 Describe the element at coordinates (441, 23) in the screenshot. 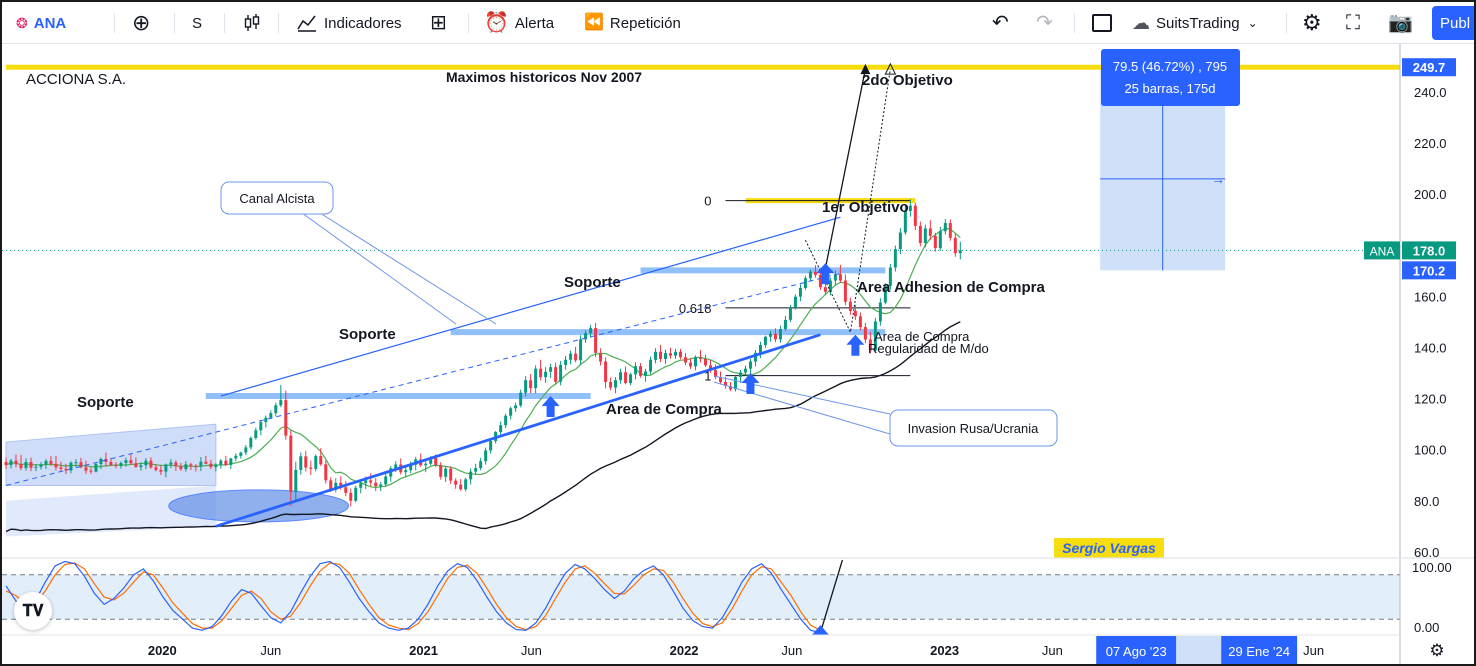

I see `templates-button: ⊞` at that location.